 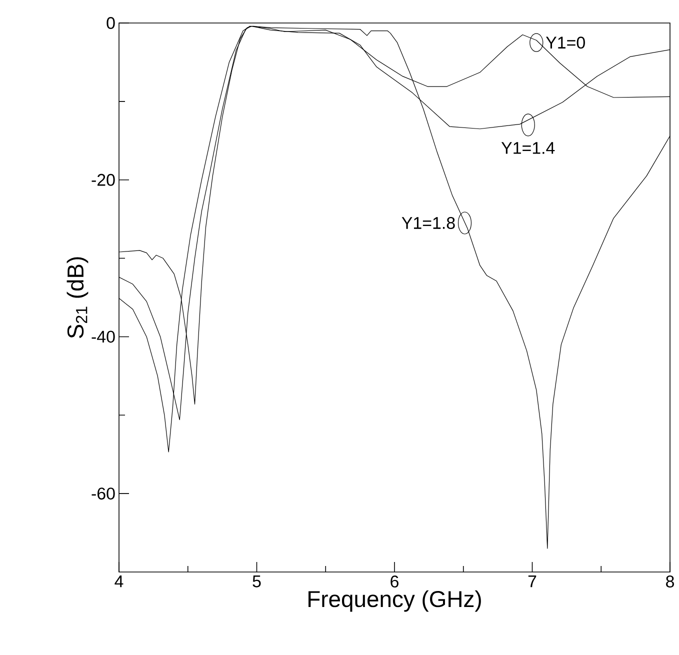 What do you see at coordinates (119, 582) in the screenshot?
I see `x-tick-label: 4` at bounding box center [119, 582].